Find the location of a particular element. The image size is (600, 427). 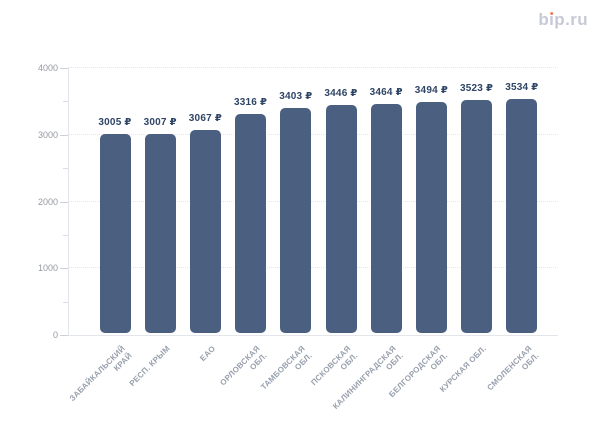

y-axis-tick-label: 4000 is located at coordinates (47, 68).